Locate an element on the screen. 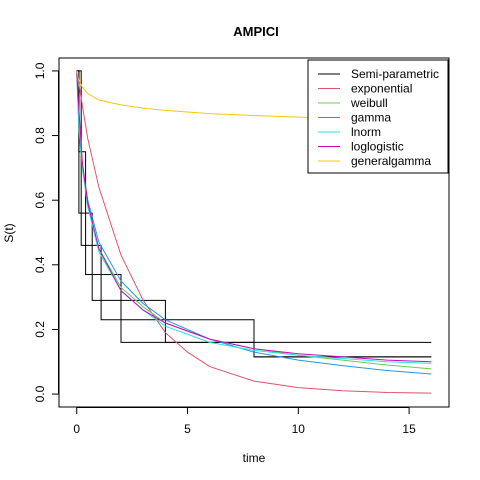  chart-title: AMPICI is located at coordinates (256, 31).